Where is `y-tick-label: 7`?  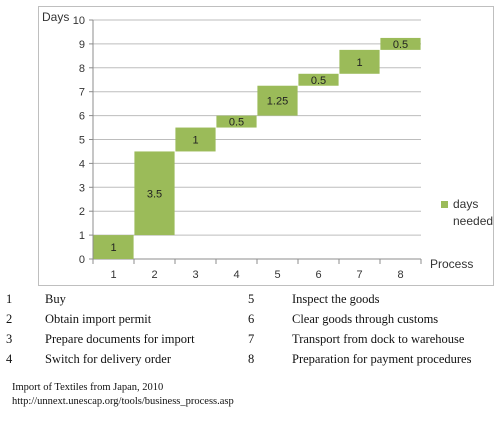
y-tick-label: 7 is located at coordinates (82, 93).